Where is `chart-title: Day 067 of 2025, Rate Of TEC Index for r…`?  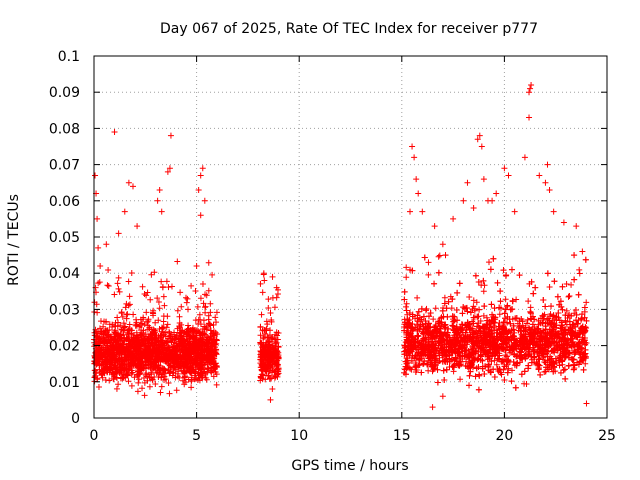
chart-title: Day 067 of 2025, Rate Of TEC Index for r… is located at coordinates (349, 29).